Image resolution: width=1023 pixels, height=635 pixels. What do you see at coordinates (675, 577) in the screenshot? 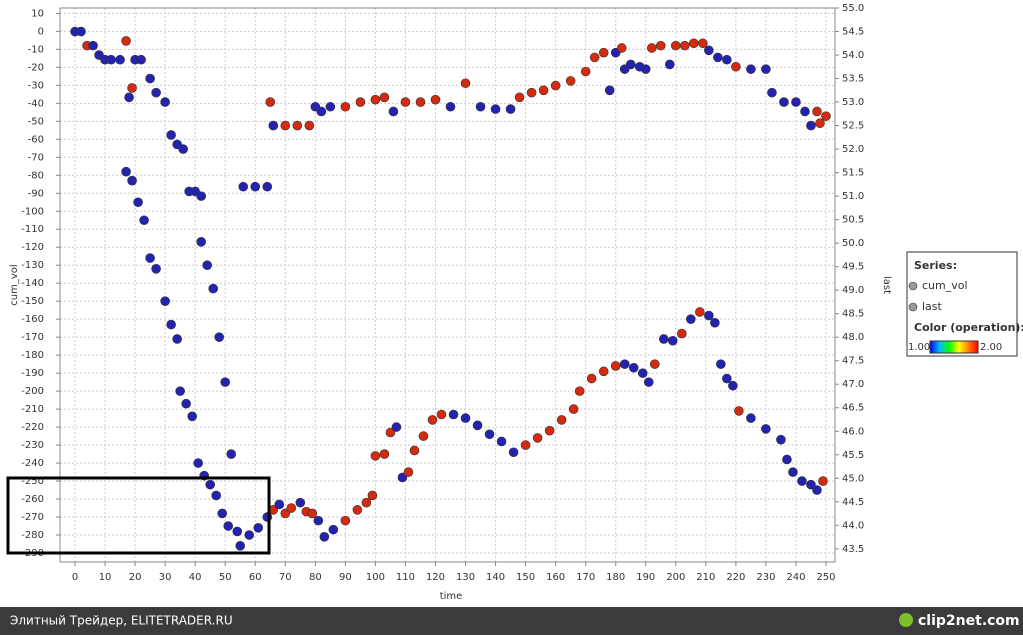
I see `x-tick-label: 200` at bounding box center [675, 577].